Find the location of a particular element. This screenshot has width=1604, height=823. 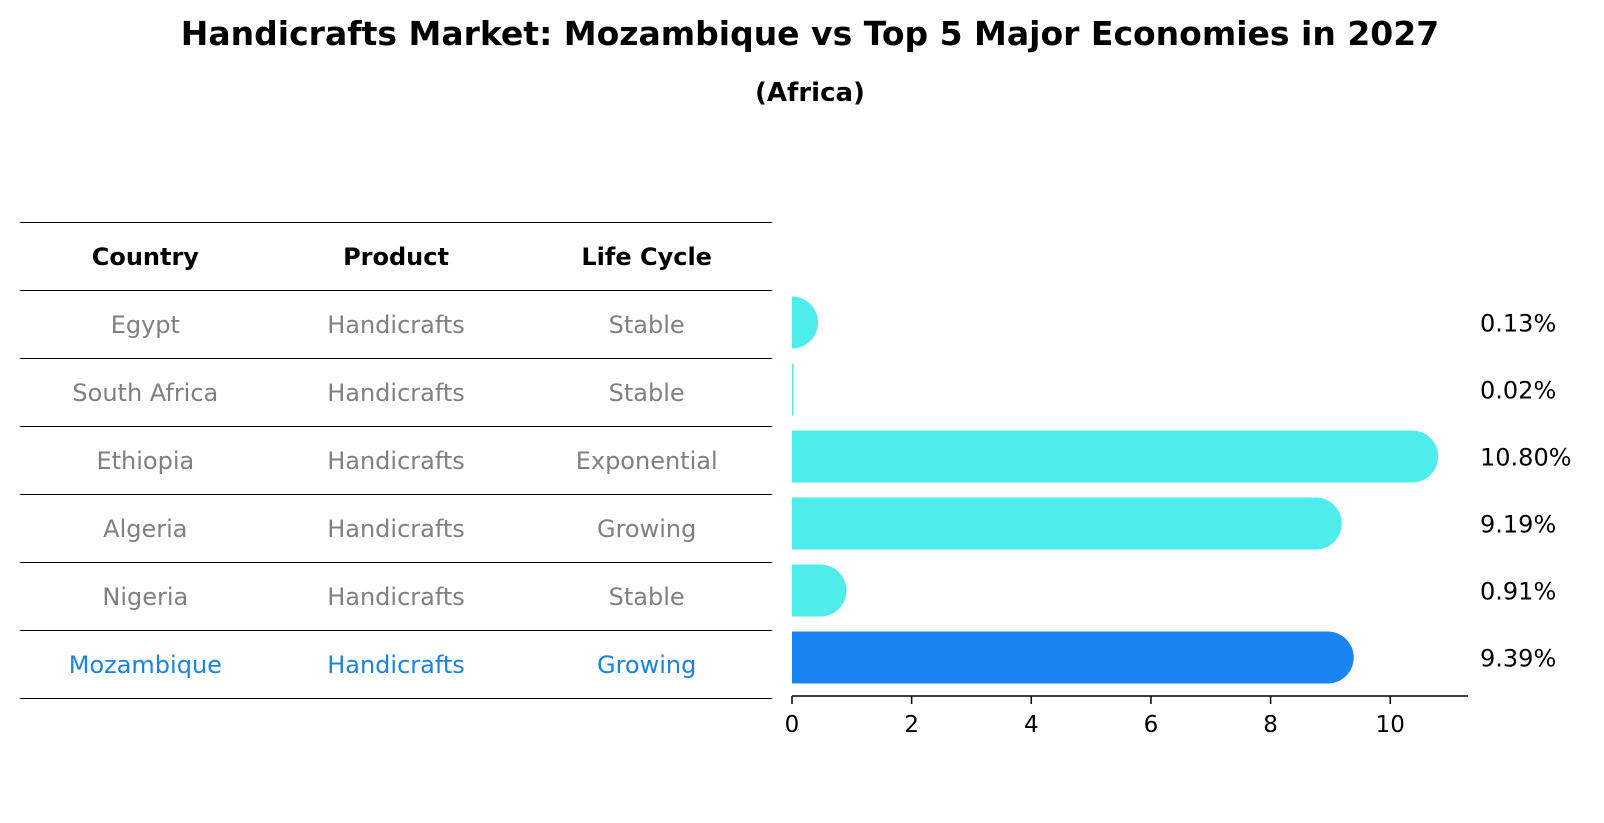

bar-value-label: 0.02% is located at coordinates (1518, 391).